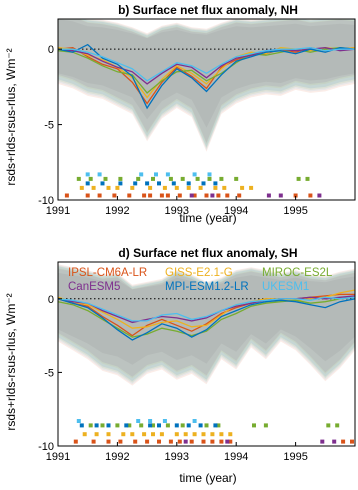 The width and height of the screenshot is (358, 490). I want to click on legend-entry-MPI-ESM1.2-LR: MPI-ESM1.2-LR, so click(207, 287).